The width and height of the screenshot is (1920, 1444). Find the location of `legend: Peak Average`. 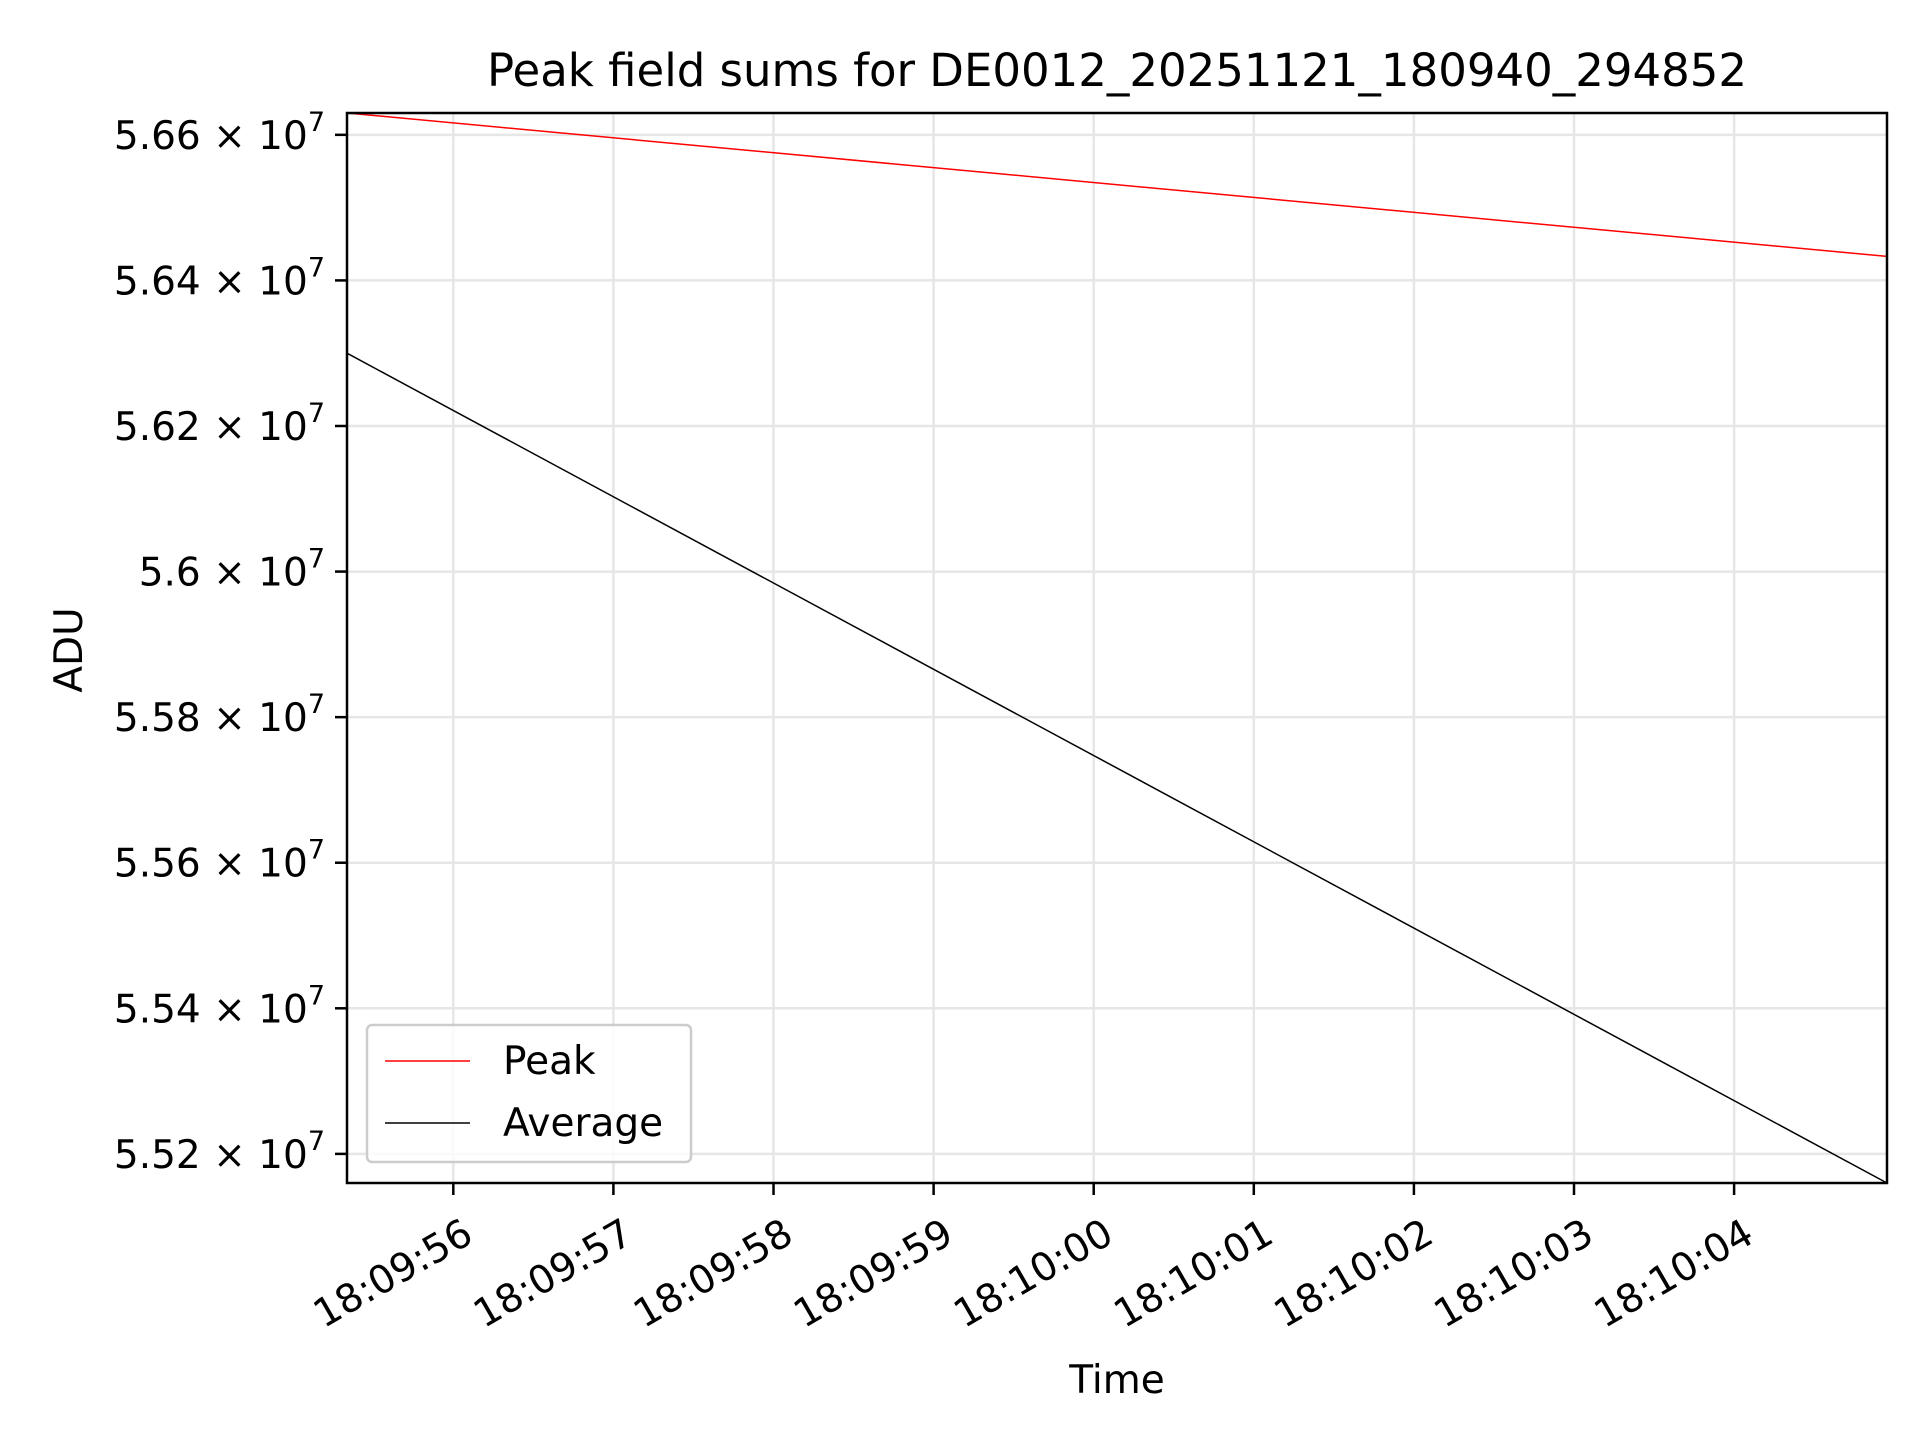

legend: Peak Average is located at coordinates (529, 1093).